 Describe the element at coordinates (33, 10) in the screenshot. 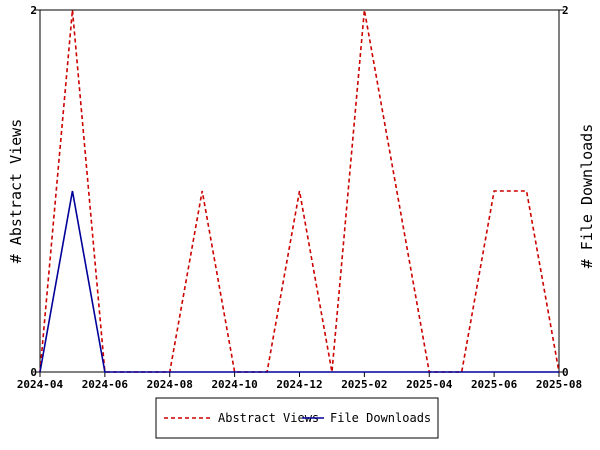

I see `y-tick-label: 2` at that location.